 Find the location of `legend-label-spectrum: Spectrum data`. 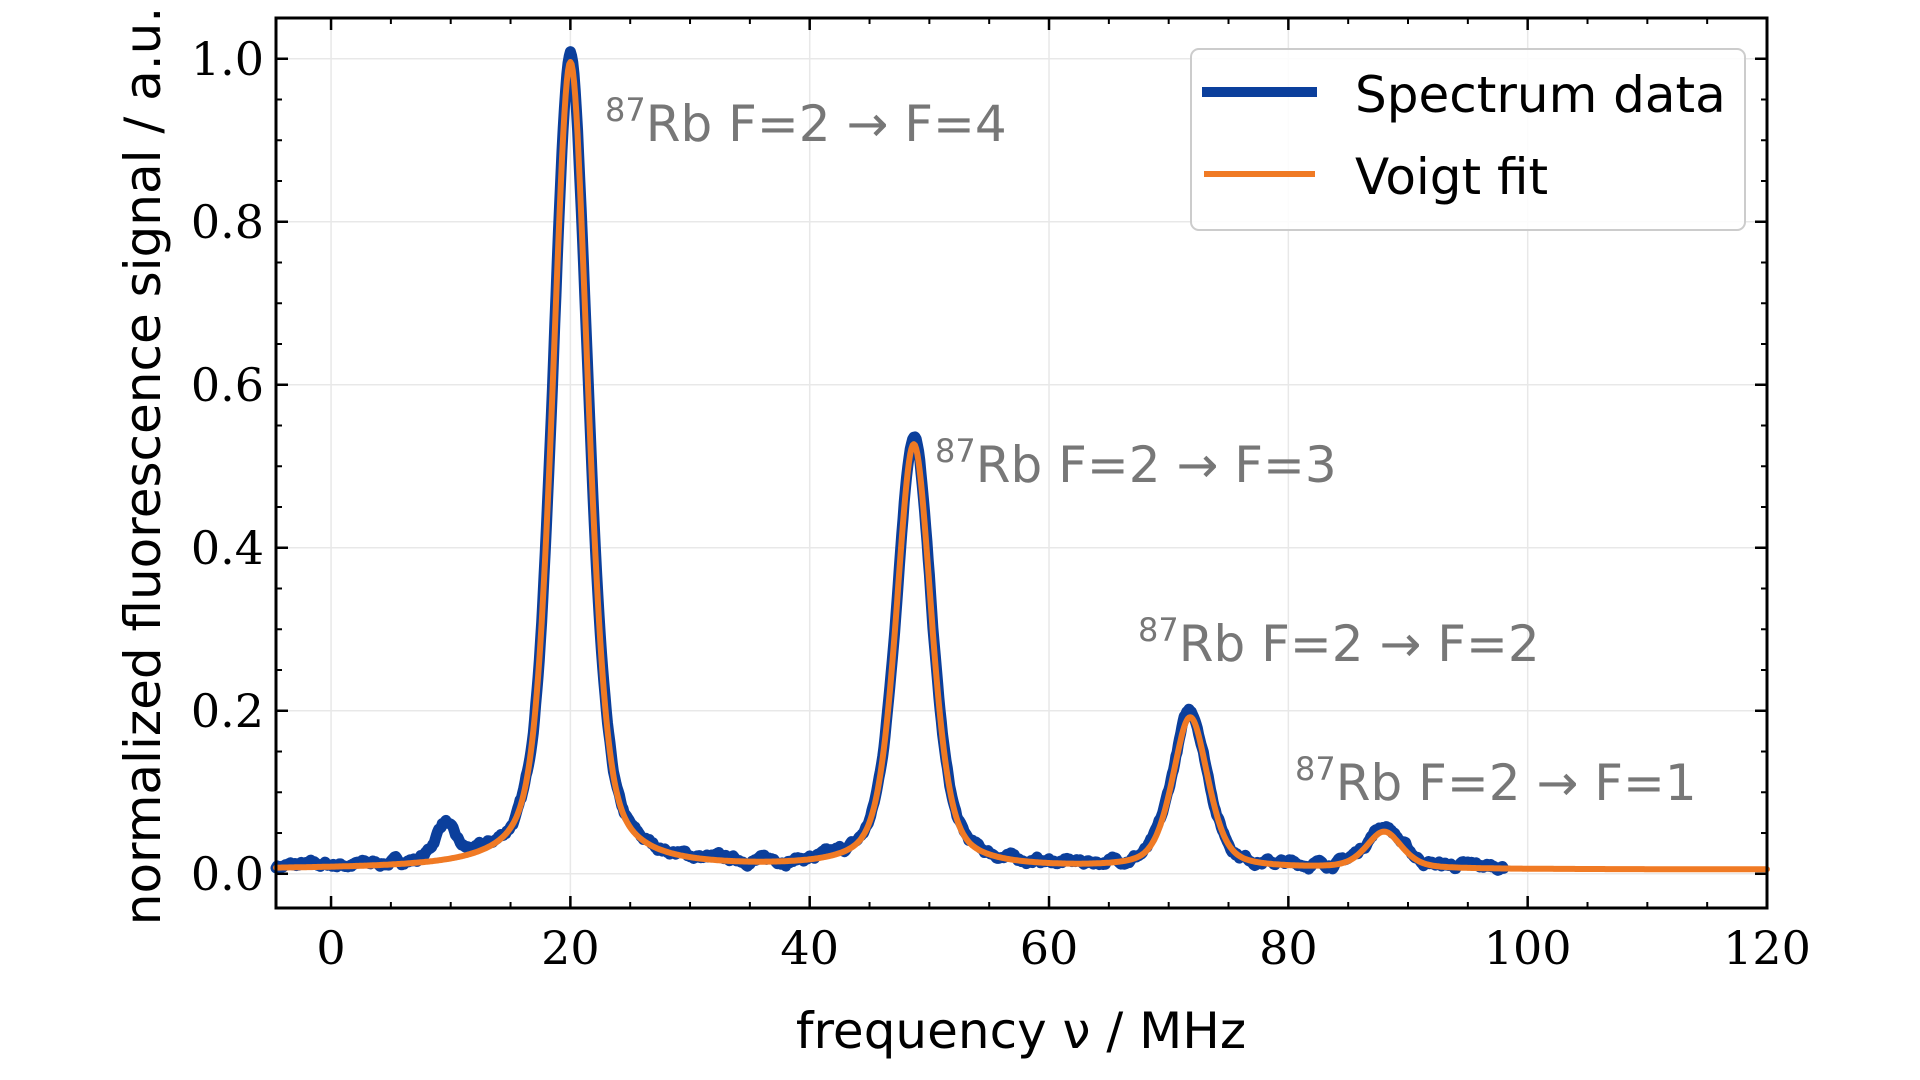

legend-label-spectrum: Spectrum data is located at coordinates (1540, 95).